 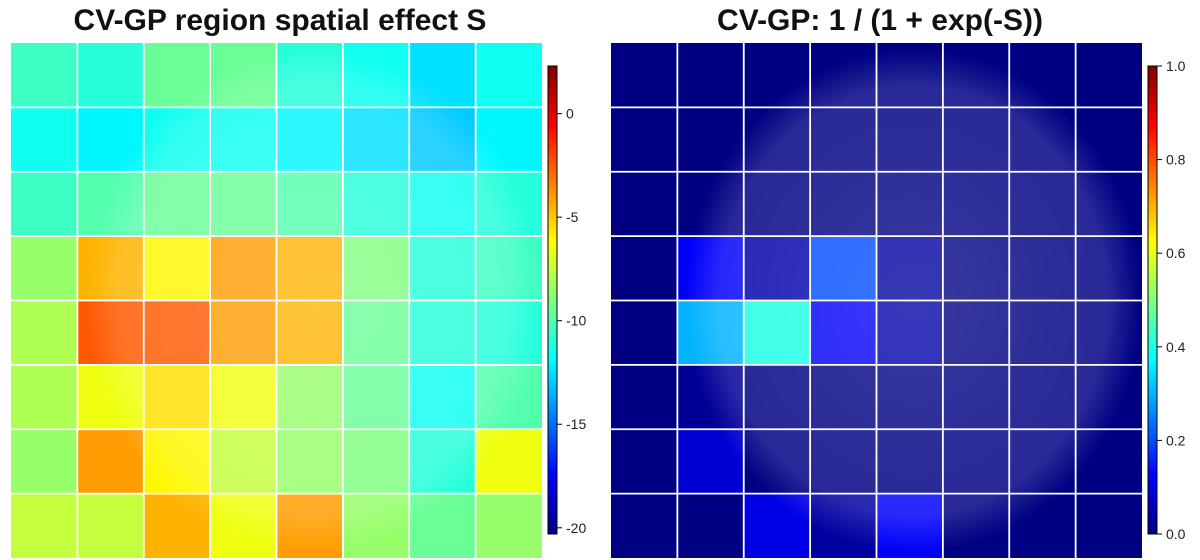 What do you see at coordinates (1176, 440) in the screenshot?
I see `colorbar-tick-label: 0.2` at bounding box center [1176, 440].